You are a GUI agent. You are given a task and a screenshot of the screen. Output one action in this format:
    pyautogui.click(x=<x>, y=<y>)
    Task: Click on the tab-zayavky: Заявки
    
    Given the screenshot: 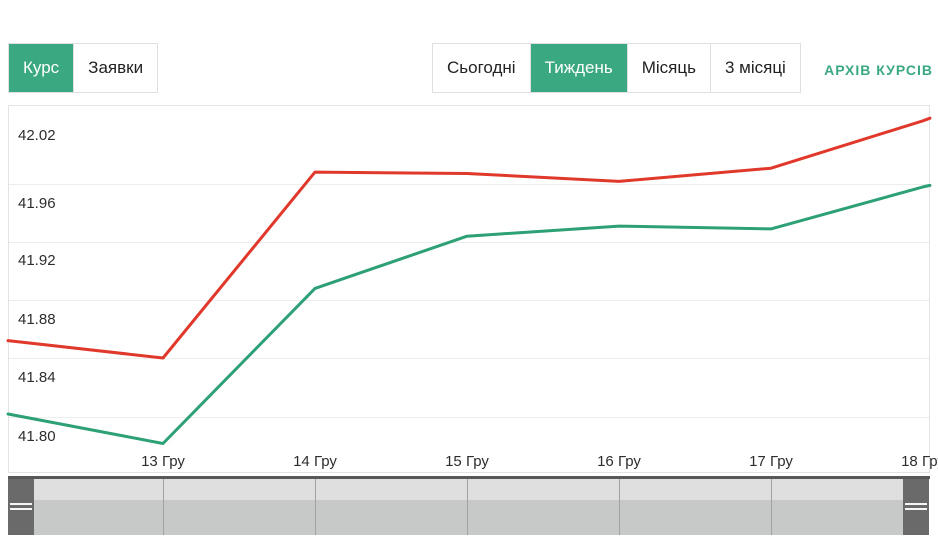 What is the action you would take?
    pyautogui.click(x=116, y=68)
    